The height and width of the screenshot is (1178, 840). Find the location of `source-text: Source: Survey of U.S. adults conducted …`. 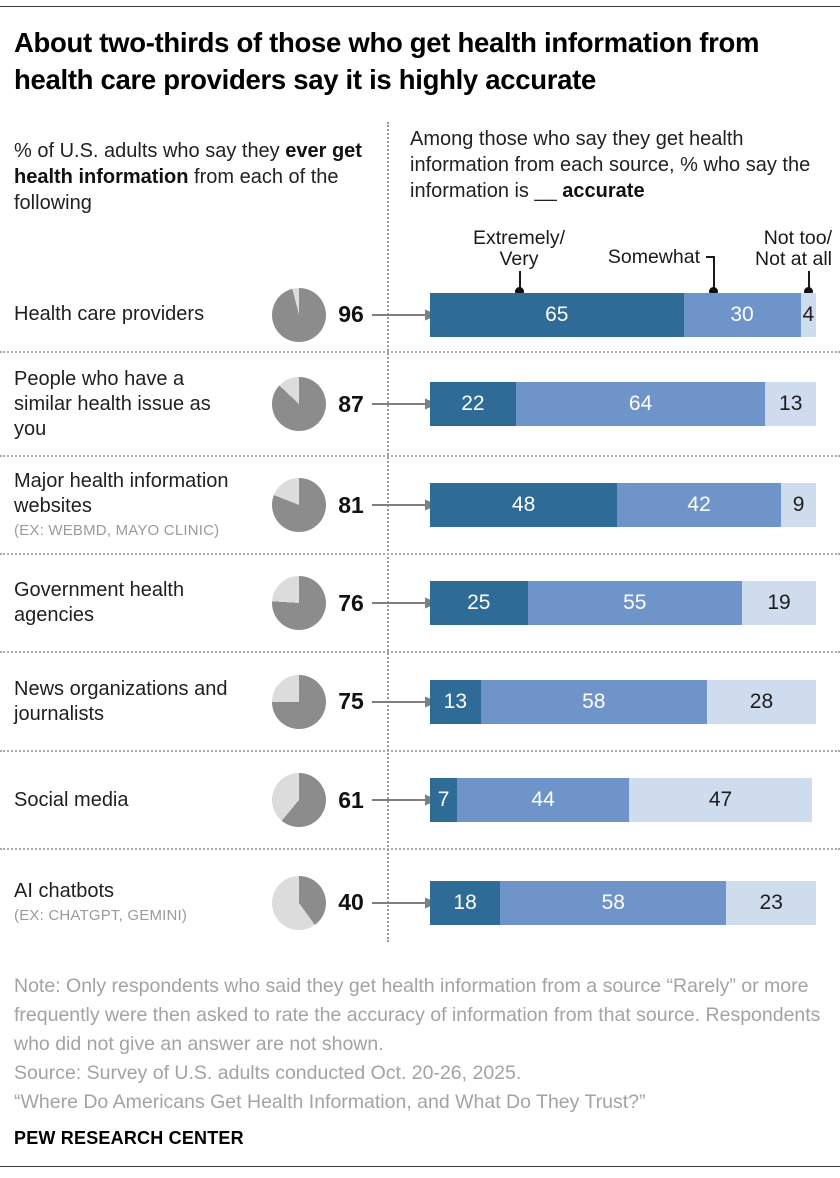

source-text: Source: Survey of U.S. adults conducted … is located at coordinates (268, 1073).